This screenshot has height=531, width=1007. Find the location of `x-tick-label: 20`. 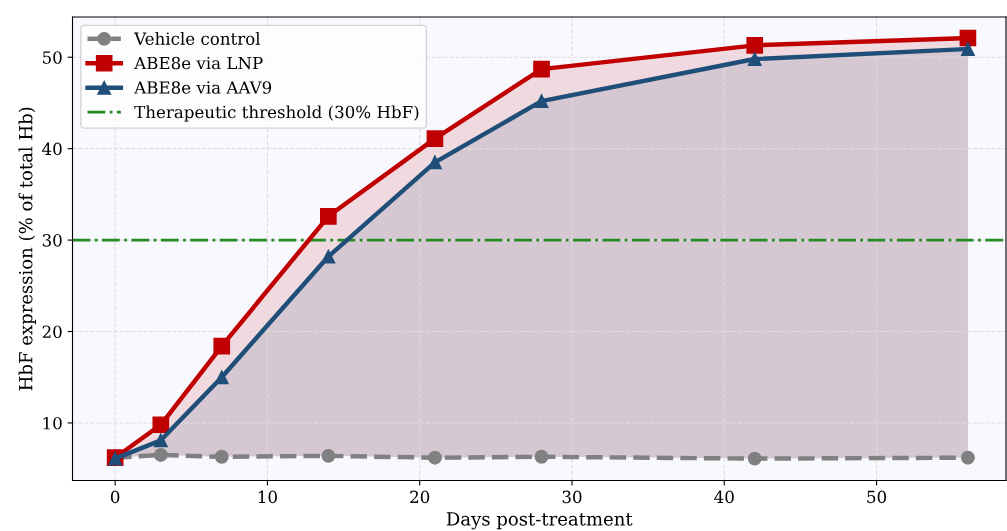

x-tick-label: 20 is located at coordinates (420, 497).